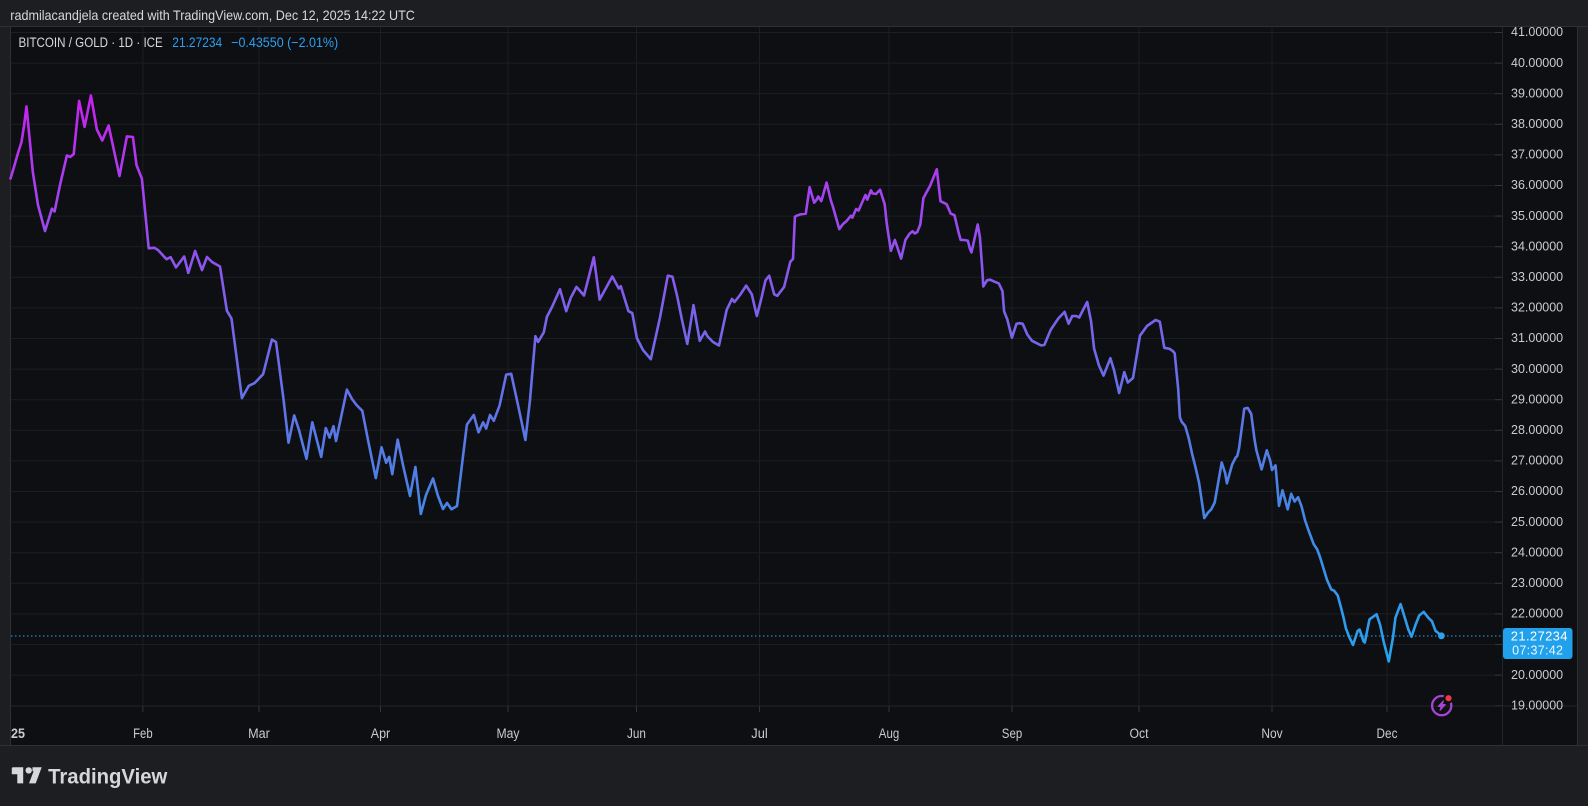 Image resolution: width=1588 pixels, height=806 pixels. Describe the element at coordinates (1139, 733) in the screenshot. I see `svg-text: Oct` at that location.